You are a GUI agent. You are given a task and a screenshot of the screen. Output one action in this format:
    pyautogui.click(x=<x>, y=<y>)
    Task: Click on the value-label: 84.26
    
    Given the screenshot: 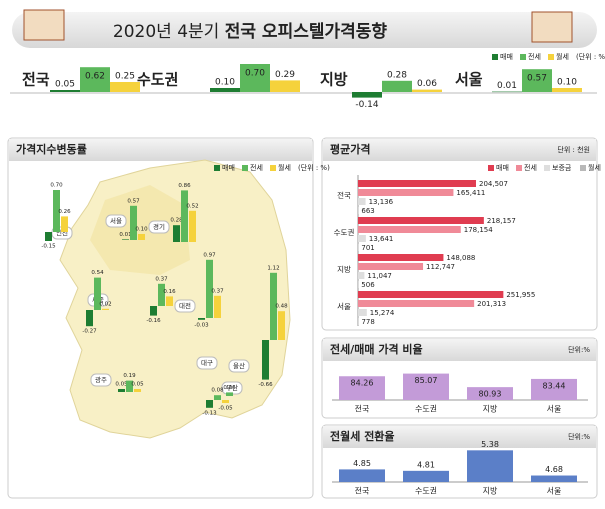 What is the action you would take?
    pyautogui.click(x=362, y=383)
    